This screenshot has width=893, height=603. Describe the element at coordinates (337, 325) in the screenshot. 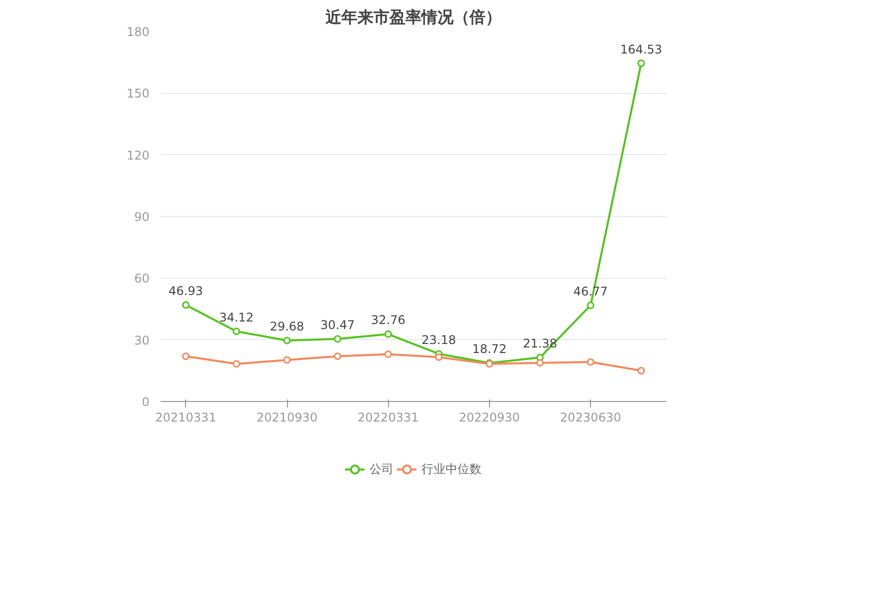

I see `data-label: 30.47` at that location.